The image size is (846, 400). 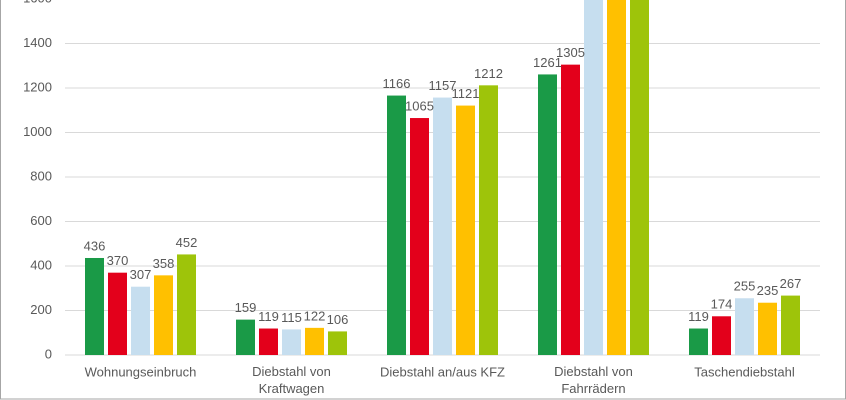 I want to click on x-tick-label: Taschendiebstahl, so click(x=744, y=371).